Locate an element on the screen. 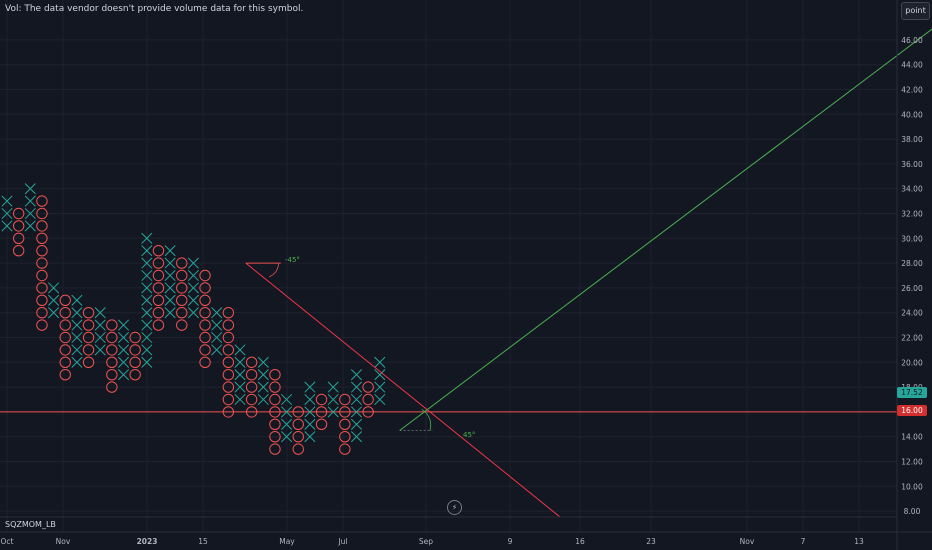 This screenshot has width=932, height=550. y-tick-label: 20.00 is located at coordinates (912, 362).